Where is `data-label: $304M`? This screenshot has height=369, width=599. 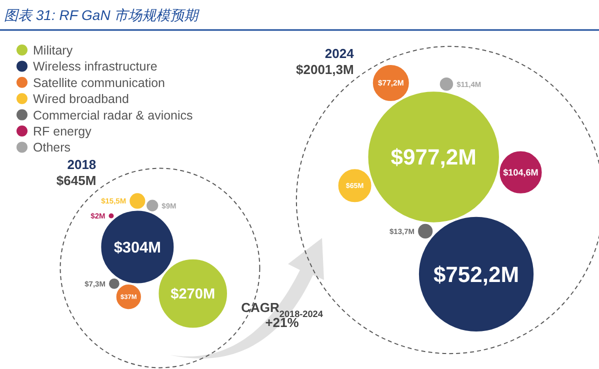 data-label: $304M is located at coordinates (137, 247).